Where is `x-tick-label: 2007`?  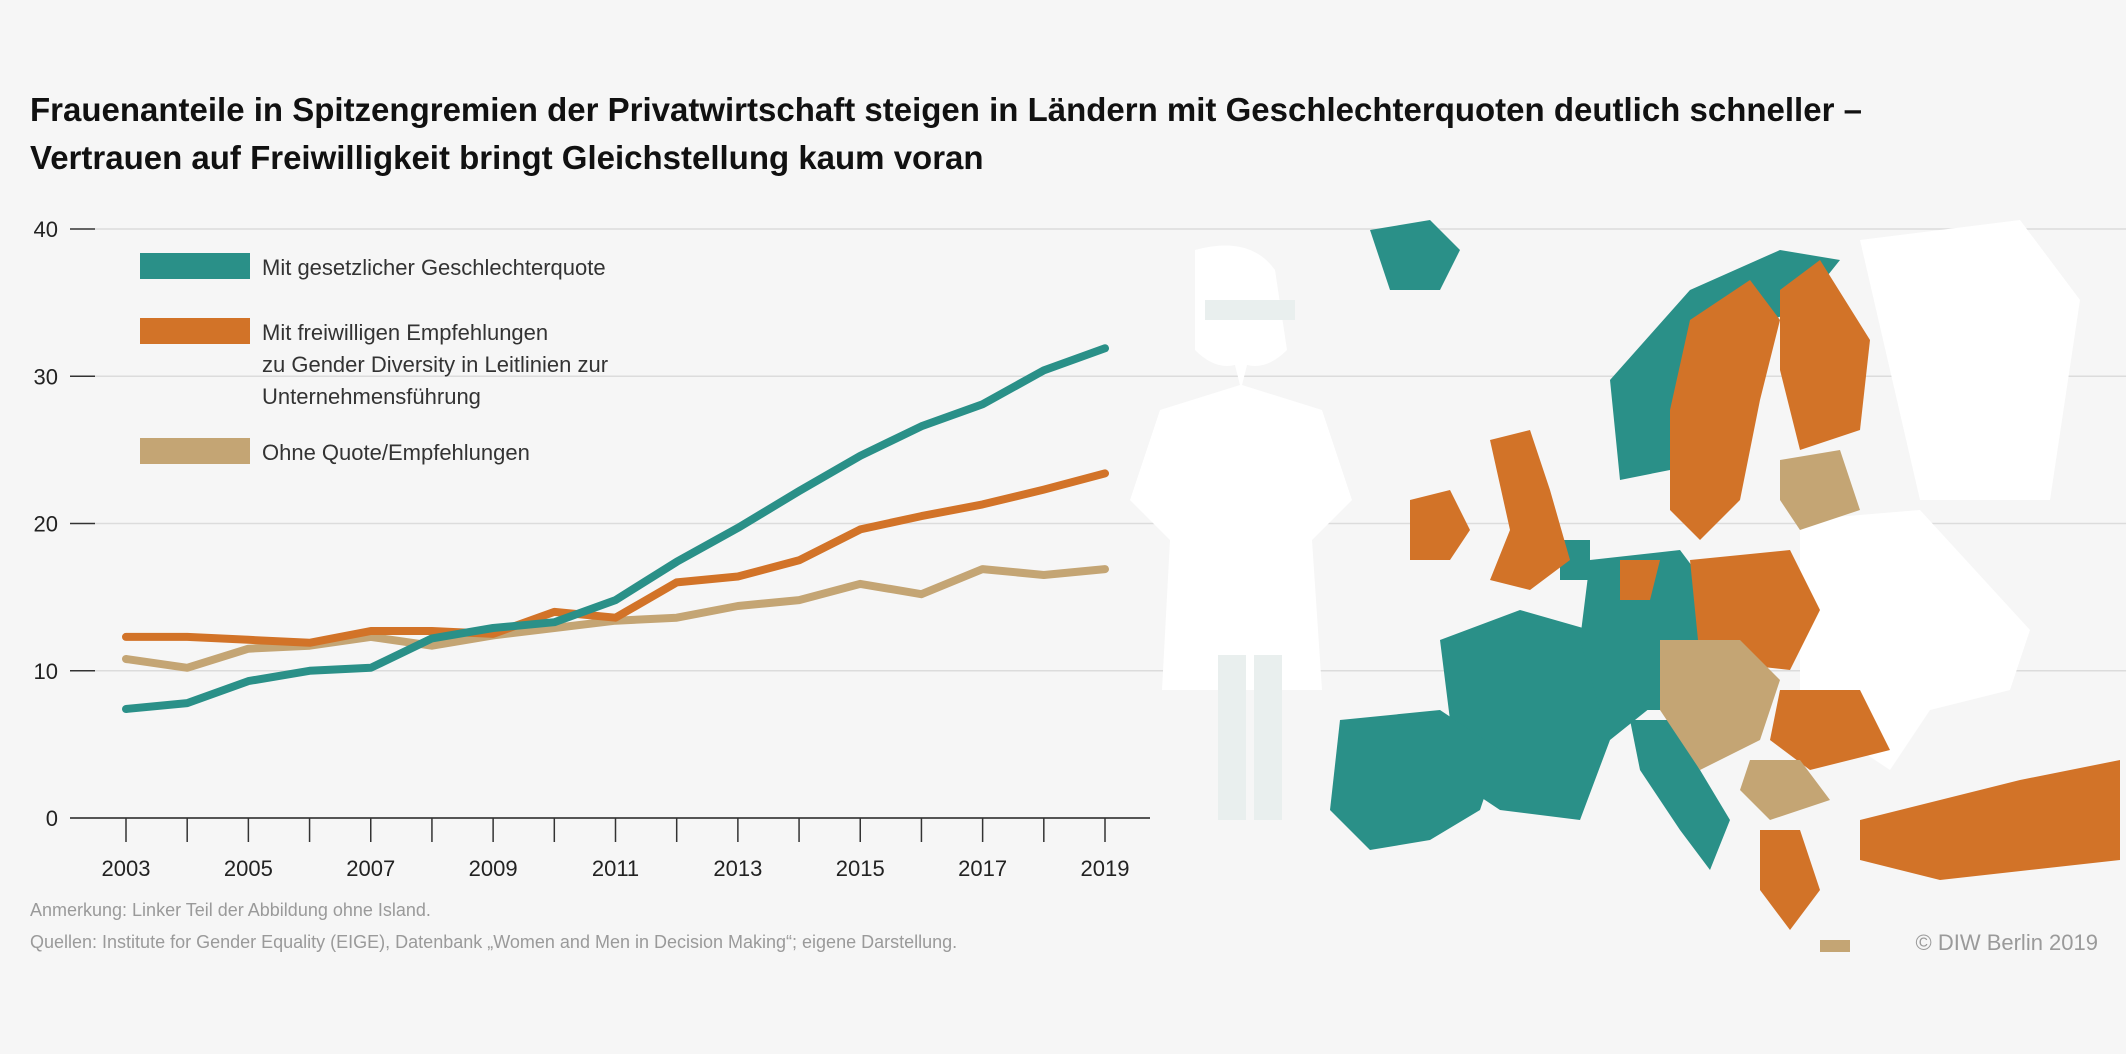 x-tick-label: 2007 is located at coordinates (370, 868).